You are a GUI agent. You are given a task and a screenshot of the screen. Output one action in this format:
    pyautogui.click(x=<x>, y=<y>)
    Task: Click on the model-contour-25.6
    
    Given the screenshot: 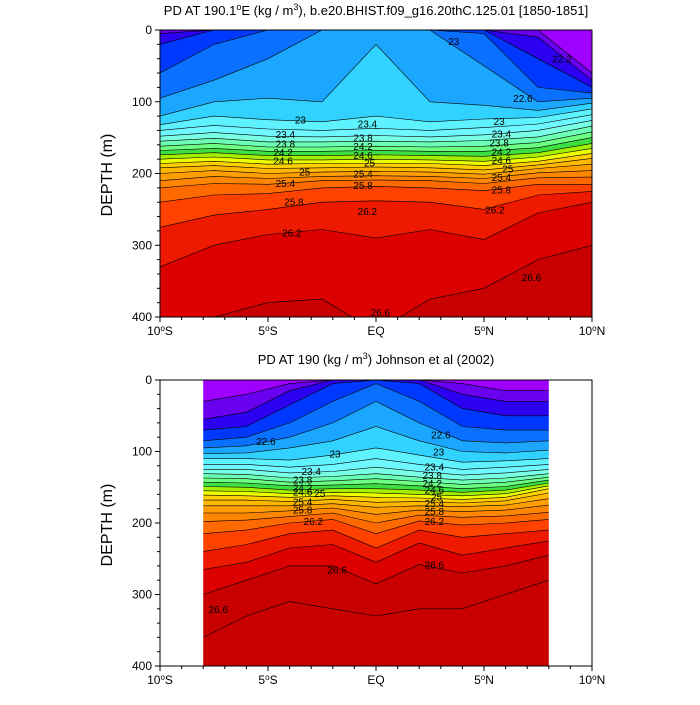 What is the action you would take?
    pyautogui.click(x=376, y=175)
    